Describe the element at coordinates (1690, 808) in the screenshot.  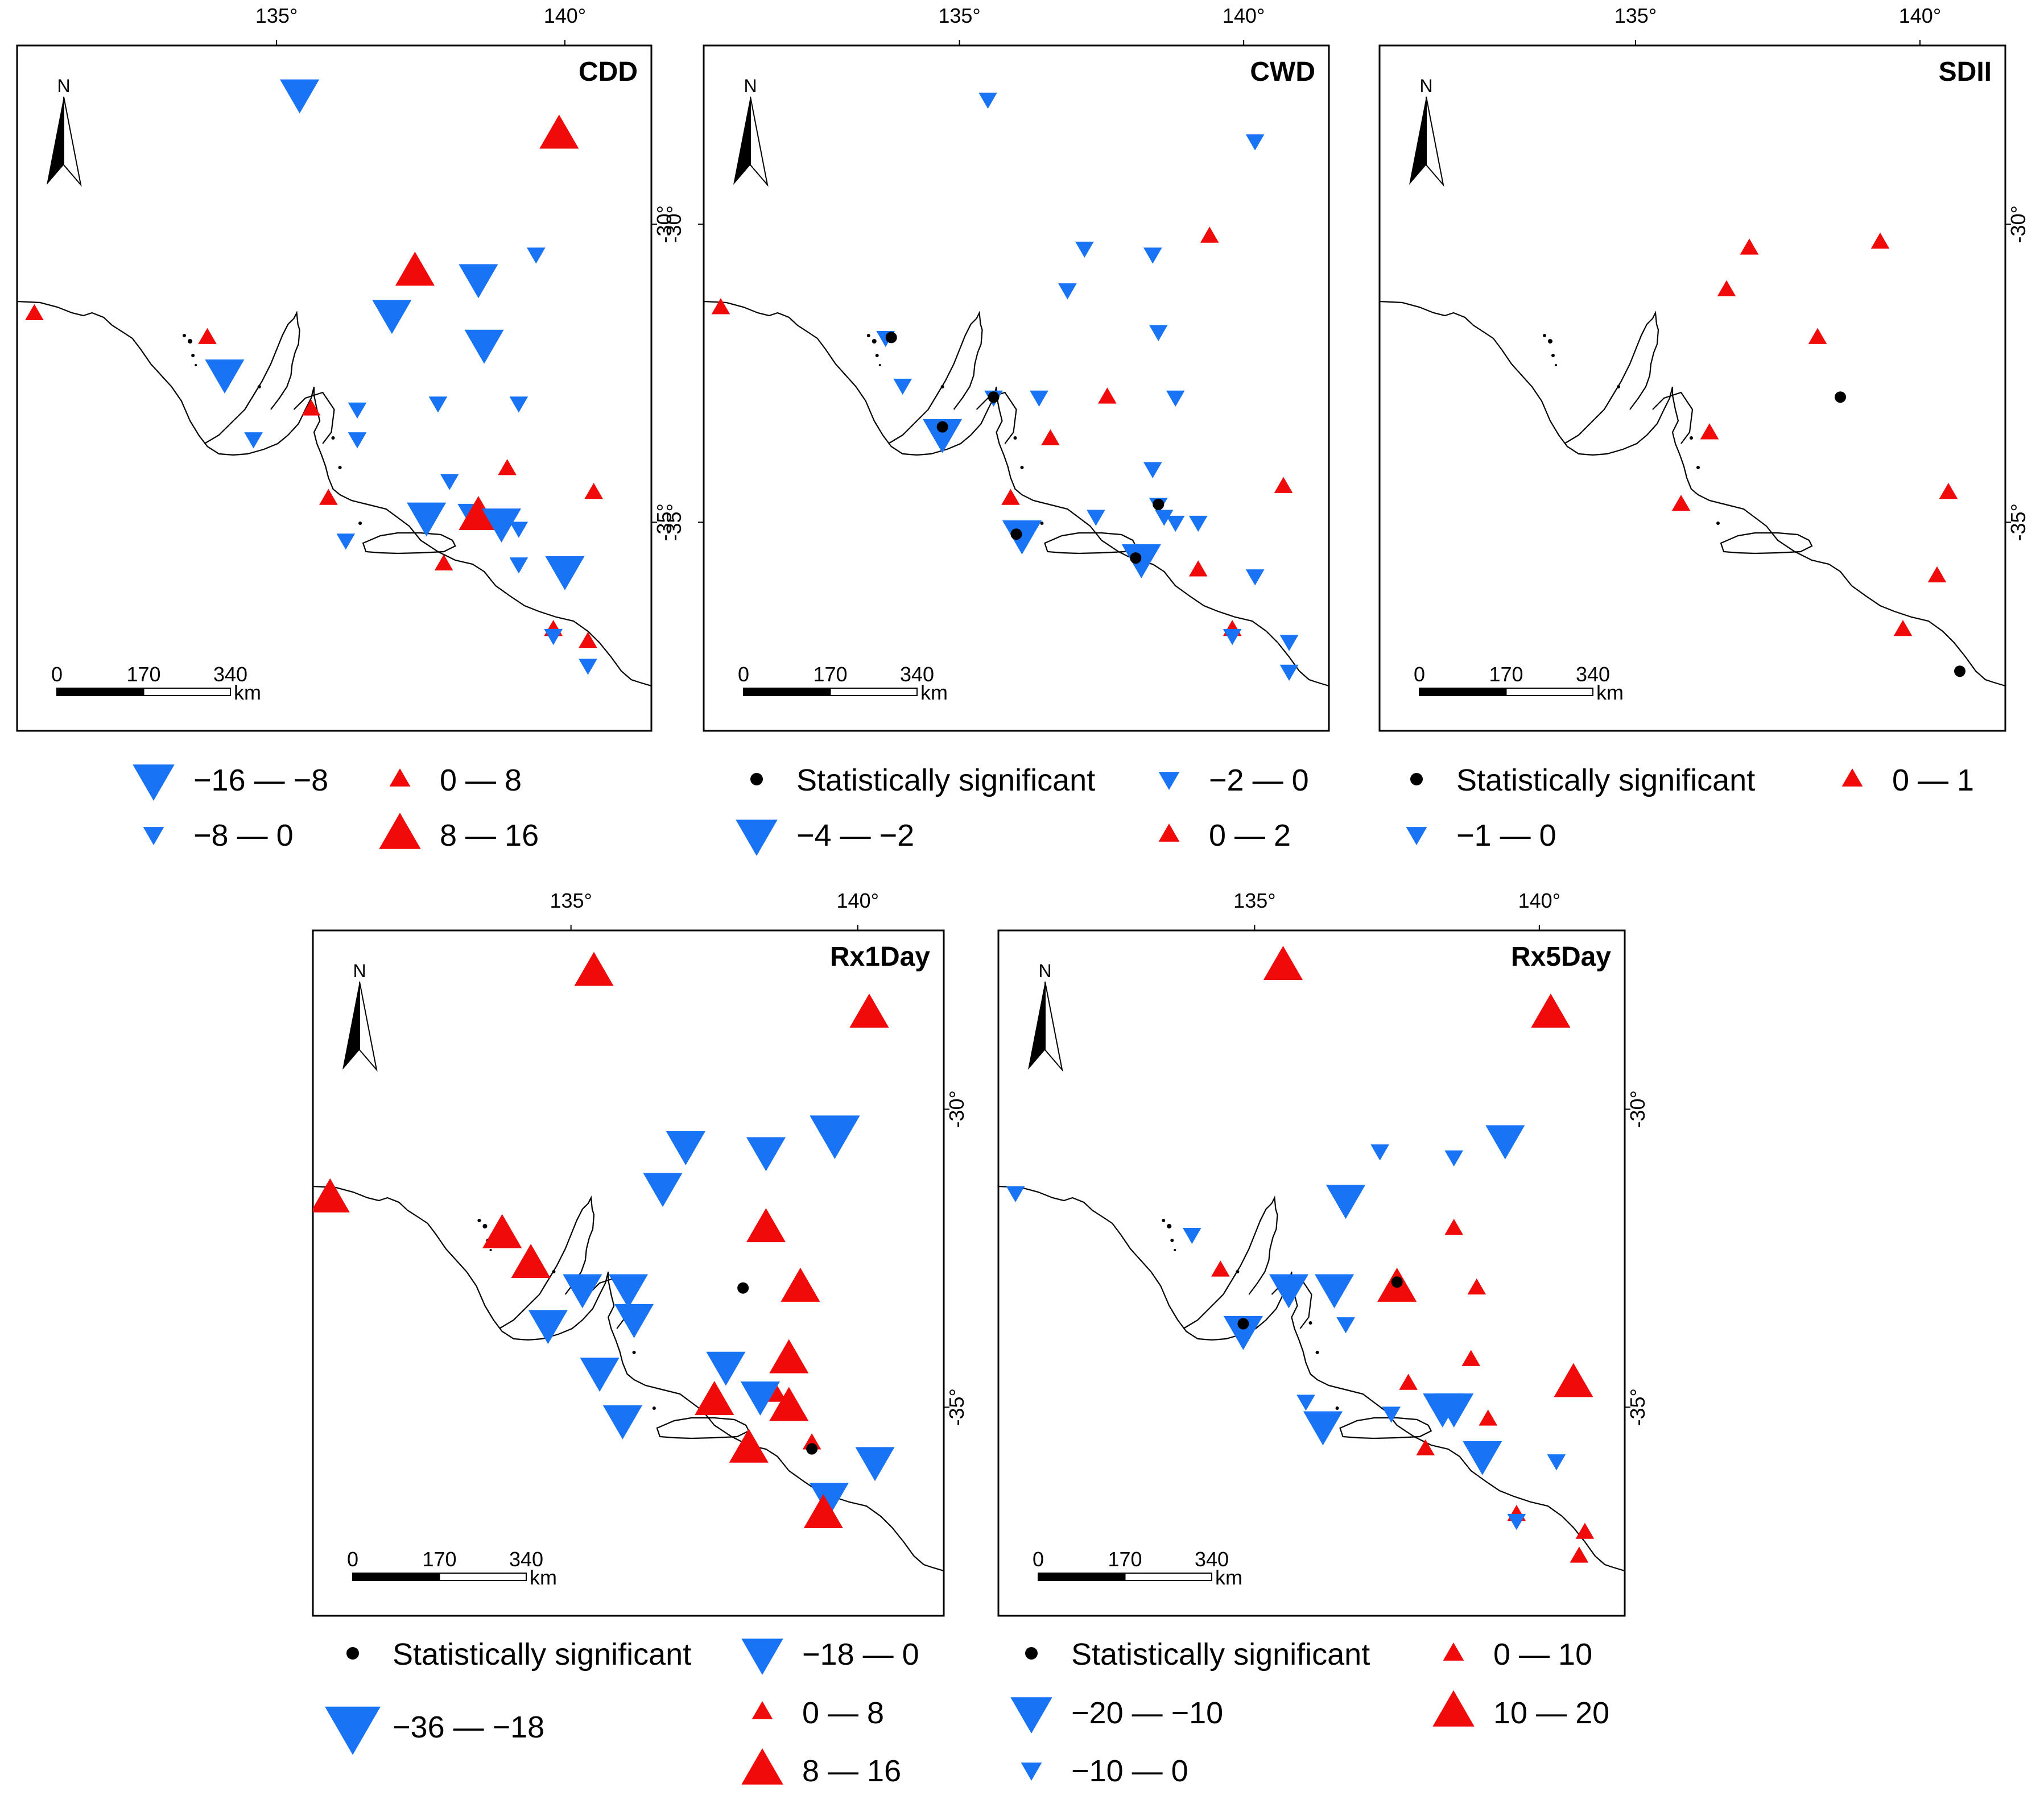
I see `legend-sdii: Statistically significant −1 — 0 0 — 1` at that location.